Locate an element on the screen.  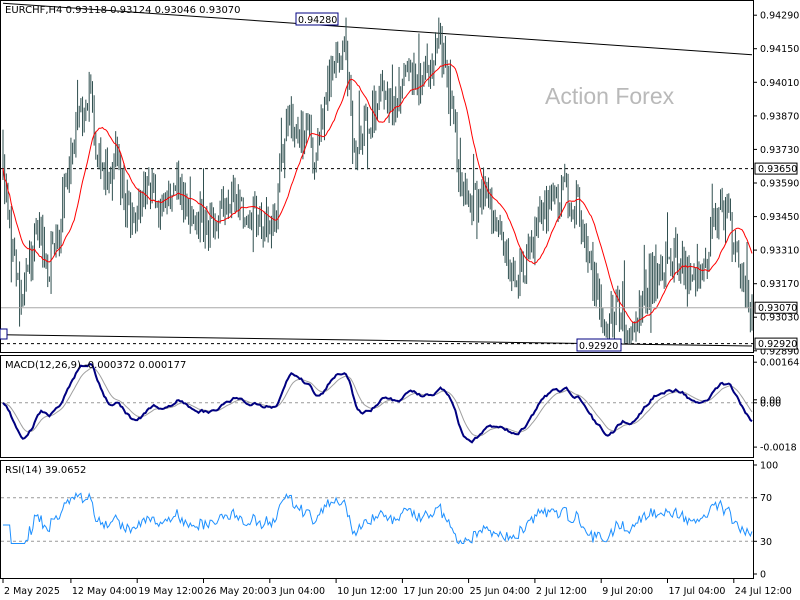
x-tick-label: 2 Jul 12:00 is located at coordinates (561, 591).